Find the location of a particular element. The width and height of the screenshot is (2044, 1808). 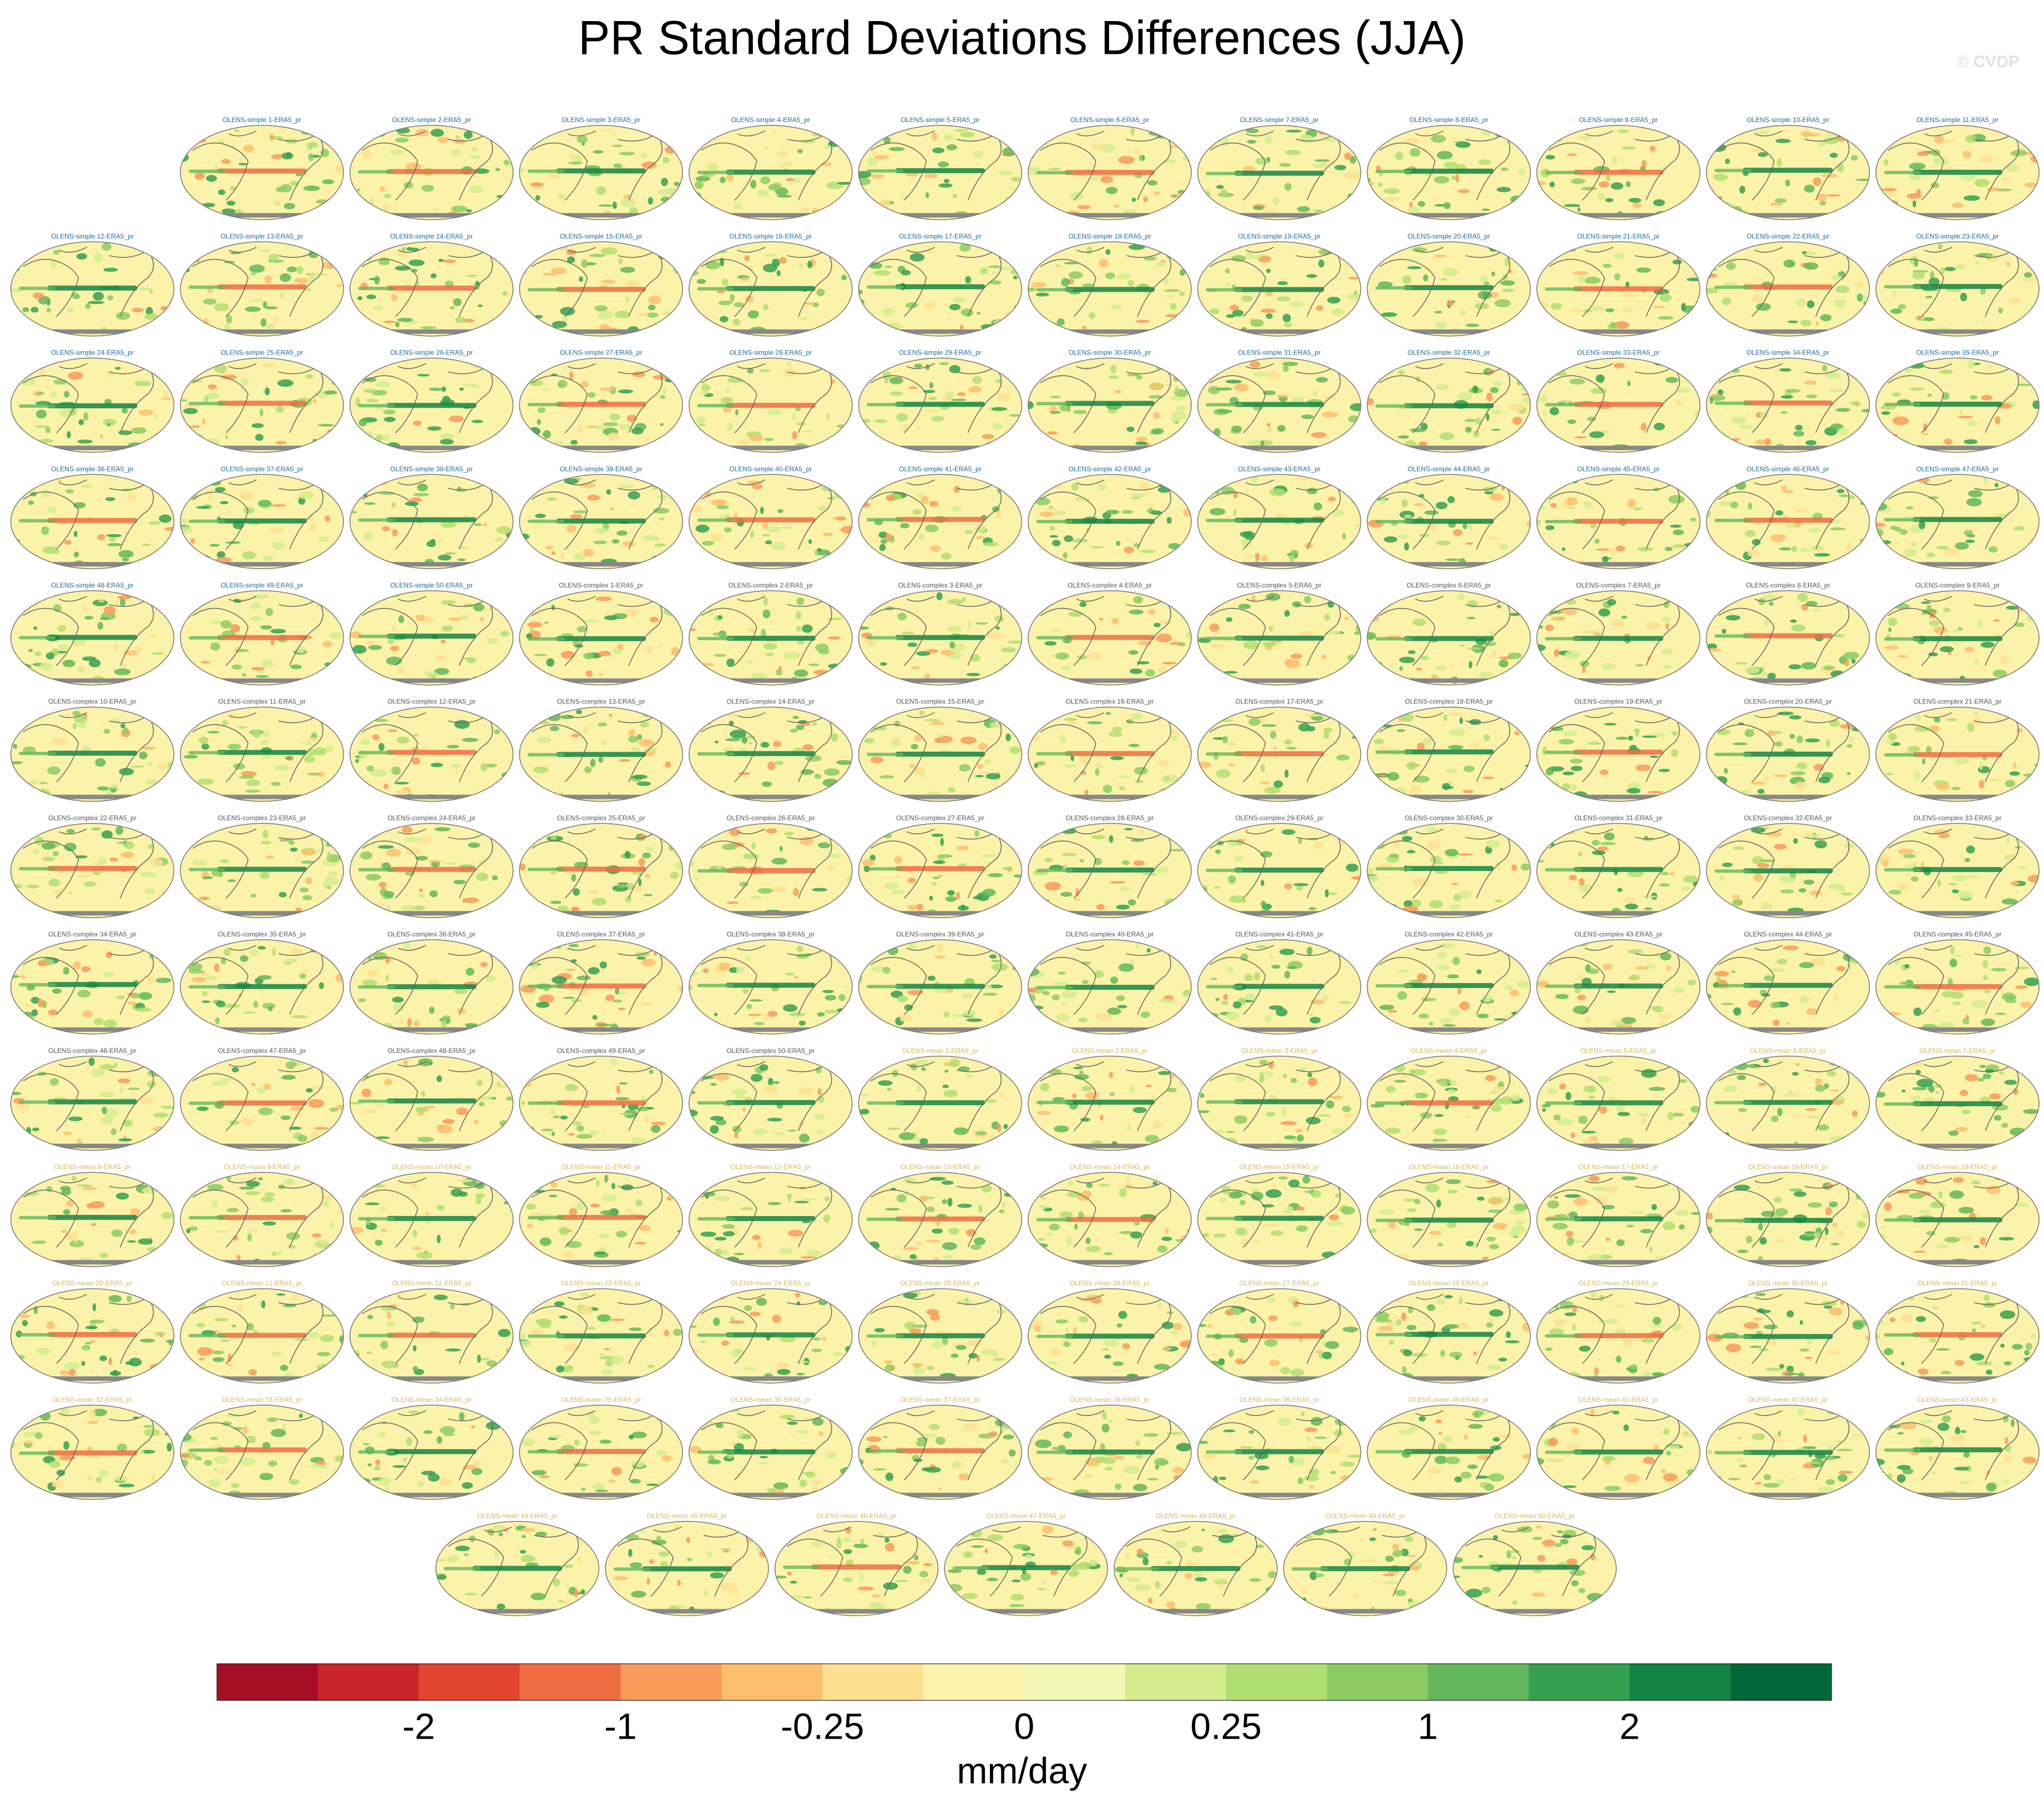

panel-title: OLENS-complex 10-ERA5_pr is located at coordinates (92, 702).